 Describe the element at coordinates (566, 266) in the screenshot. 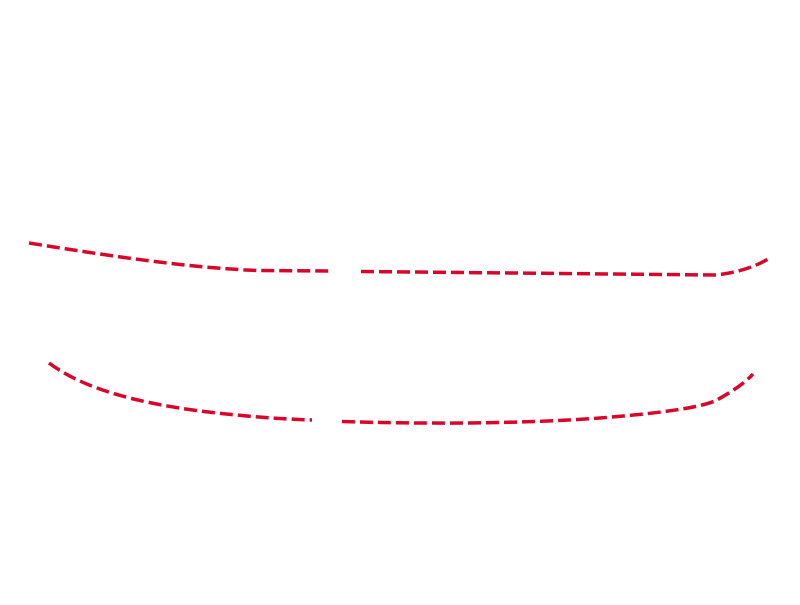

I see `upper-curve-right-segment` at that location.